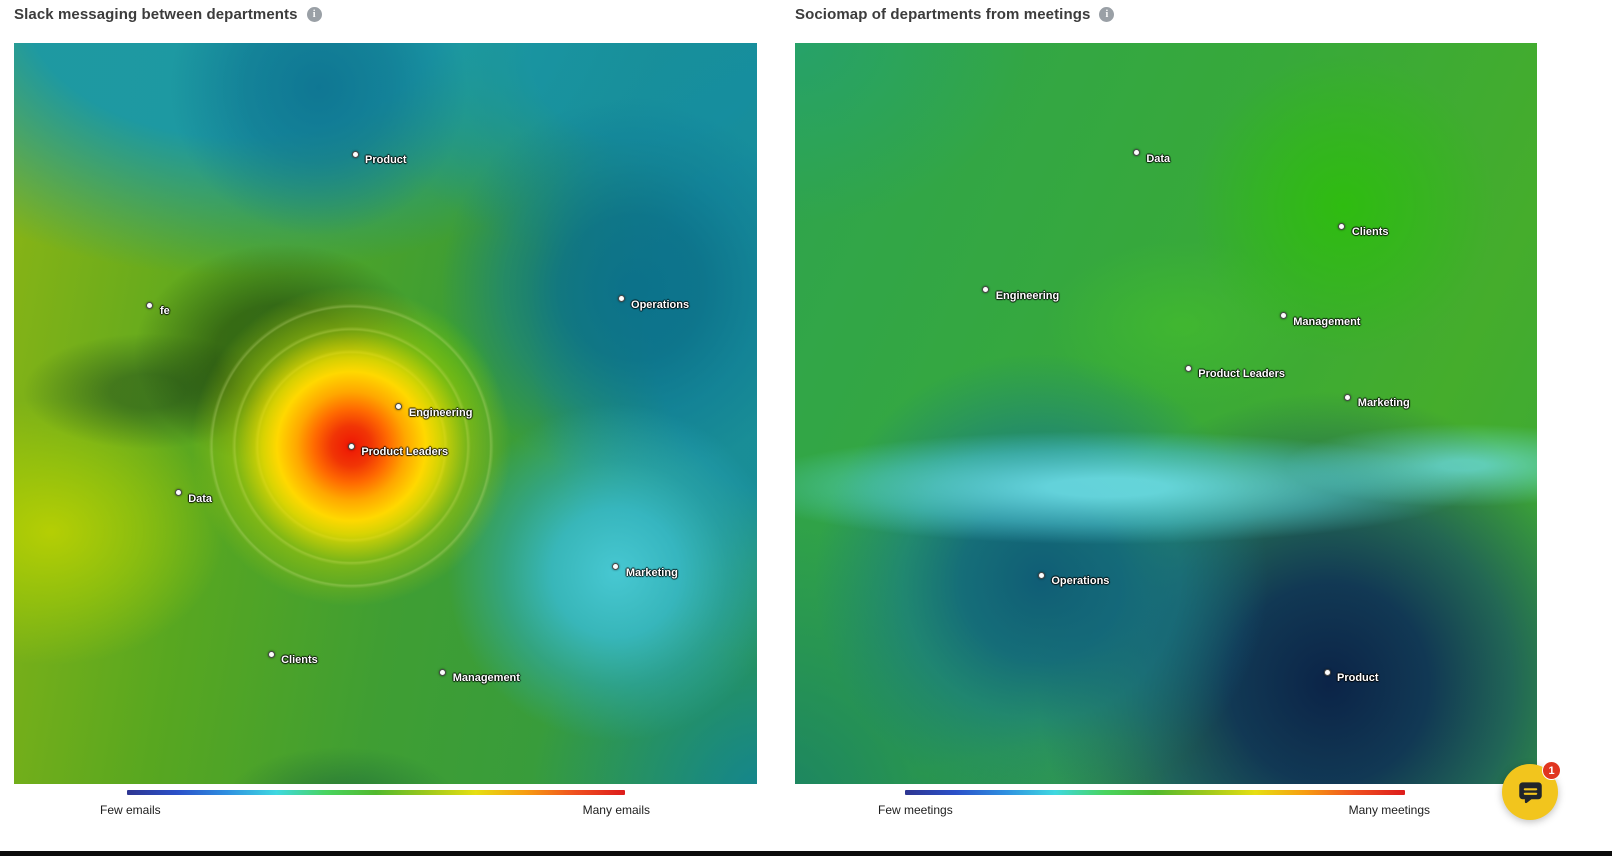 The height and width of the screenshot is (856, 1612). Describe the element at coordinates (1389, 810) in the screenshot. I see `legend-max-label: Many meetings` at that location.